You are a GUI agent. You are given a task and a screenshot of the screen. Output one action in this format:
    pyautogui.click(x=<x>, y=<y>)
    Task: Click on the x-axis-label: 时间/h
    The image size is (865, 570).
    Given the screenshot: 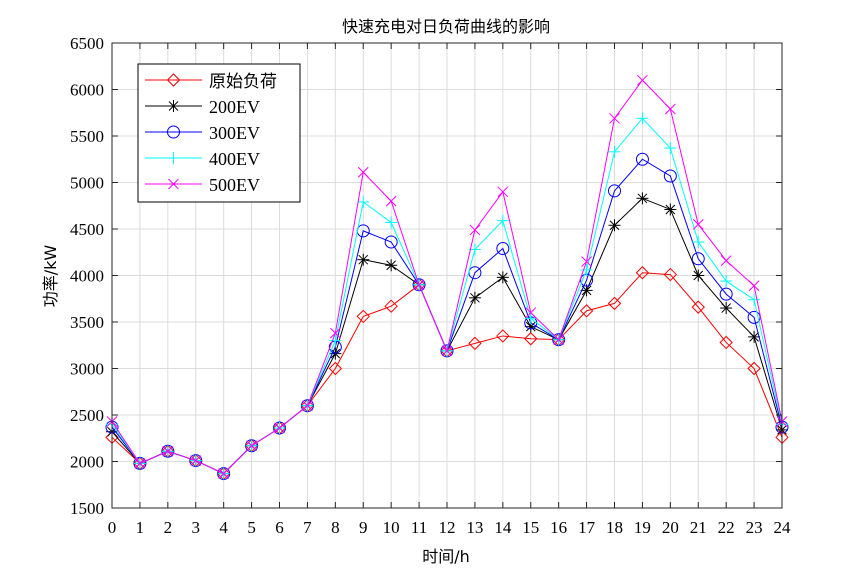 What is the action you would take?
    pyautogui.click(x=446, y=556)
    